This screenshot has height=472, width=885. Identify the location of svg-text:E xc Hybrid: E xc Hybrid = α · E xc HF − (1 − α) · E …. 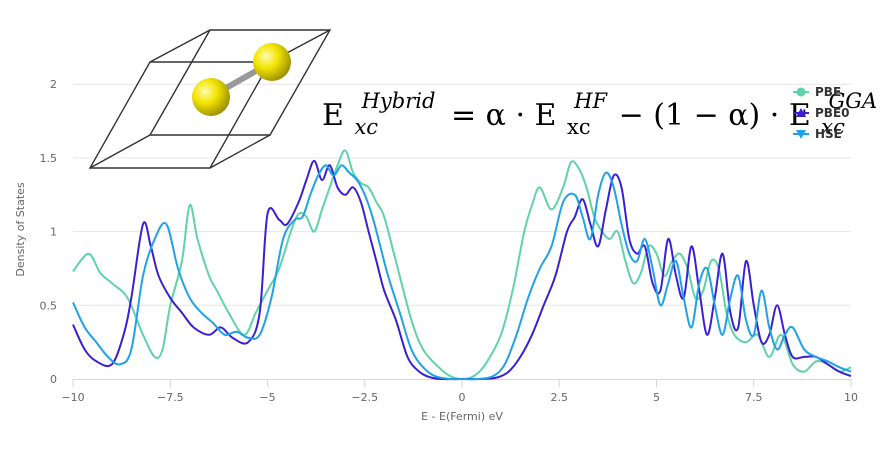
(599, 111).